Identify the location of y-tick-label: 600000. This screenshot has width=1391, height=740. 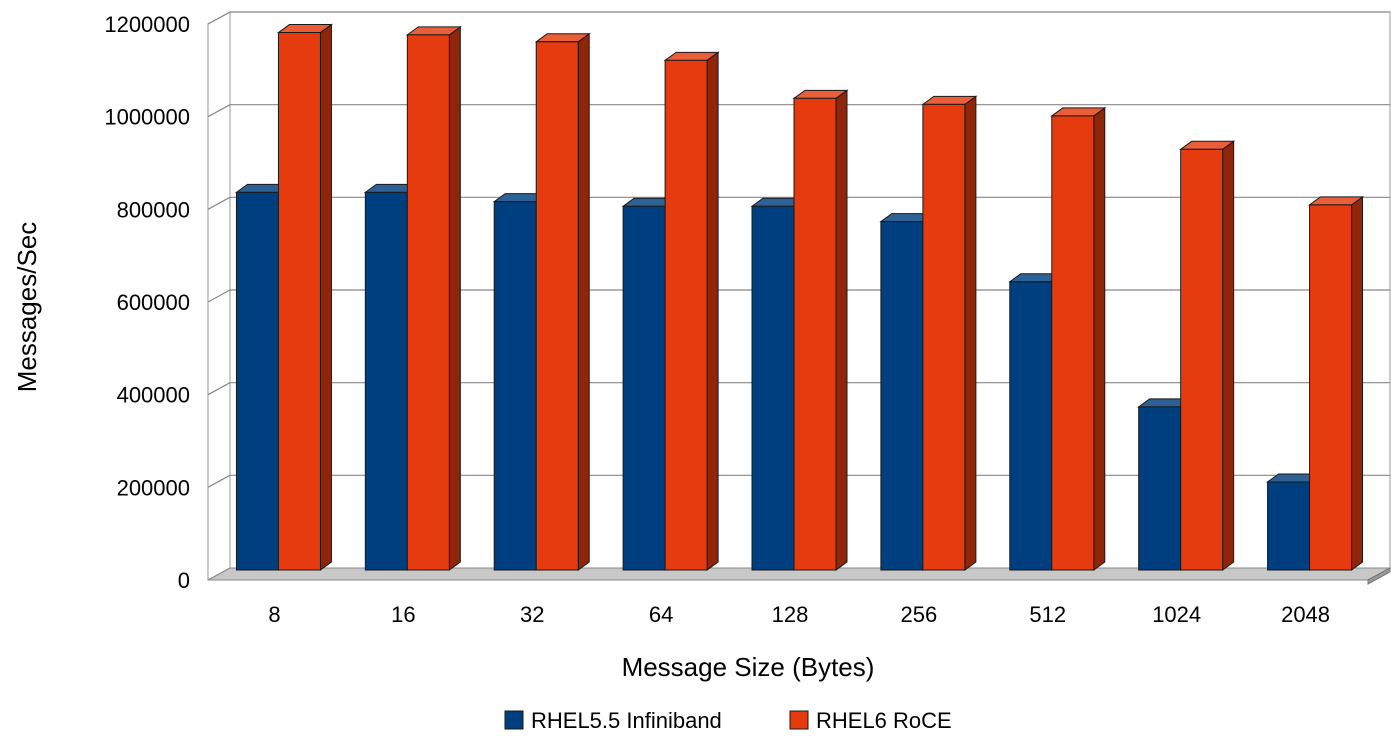
(153, 302).